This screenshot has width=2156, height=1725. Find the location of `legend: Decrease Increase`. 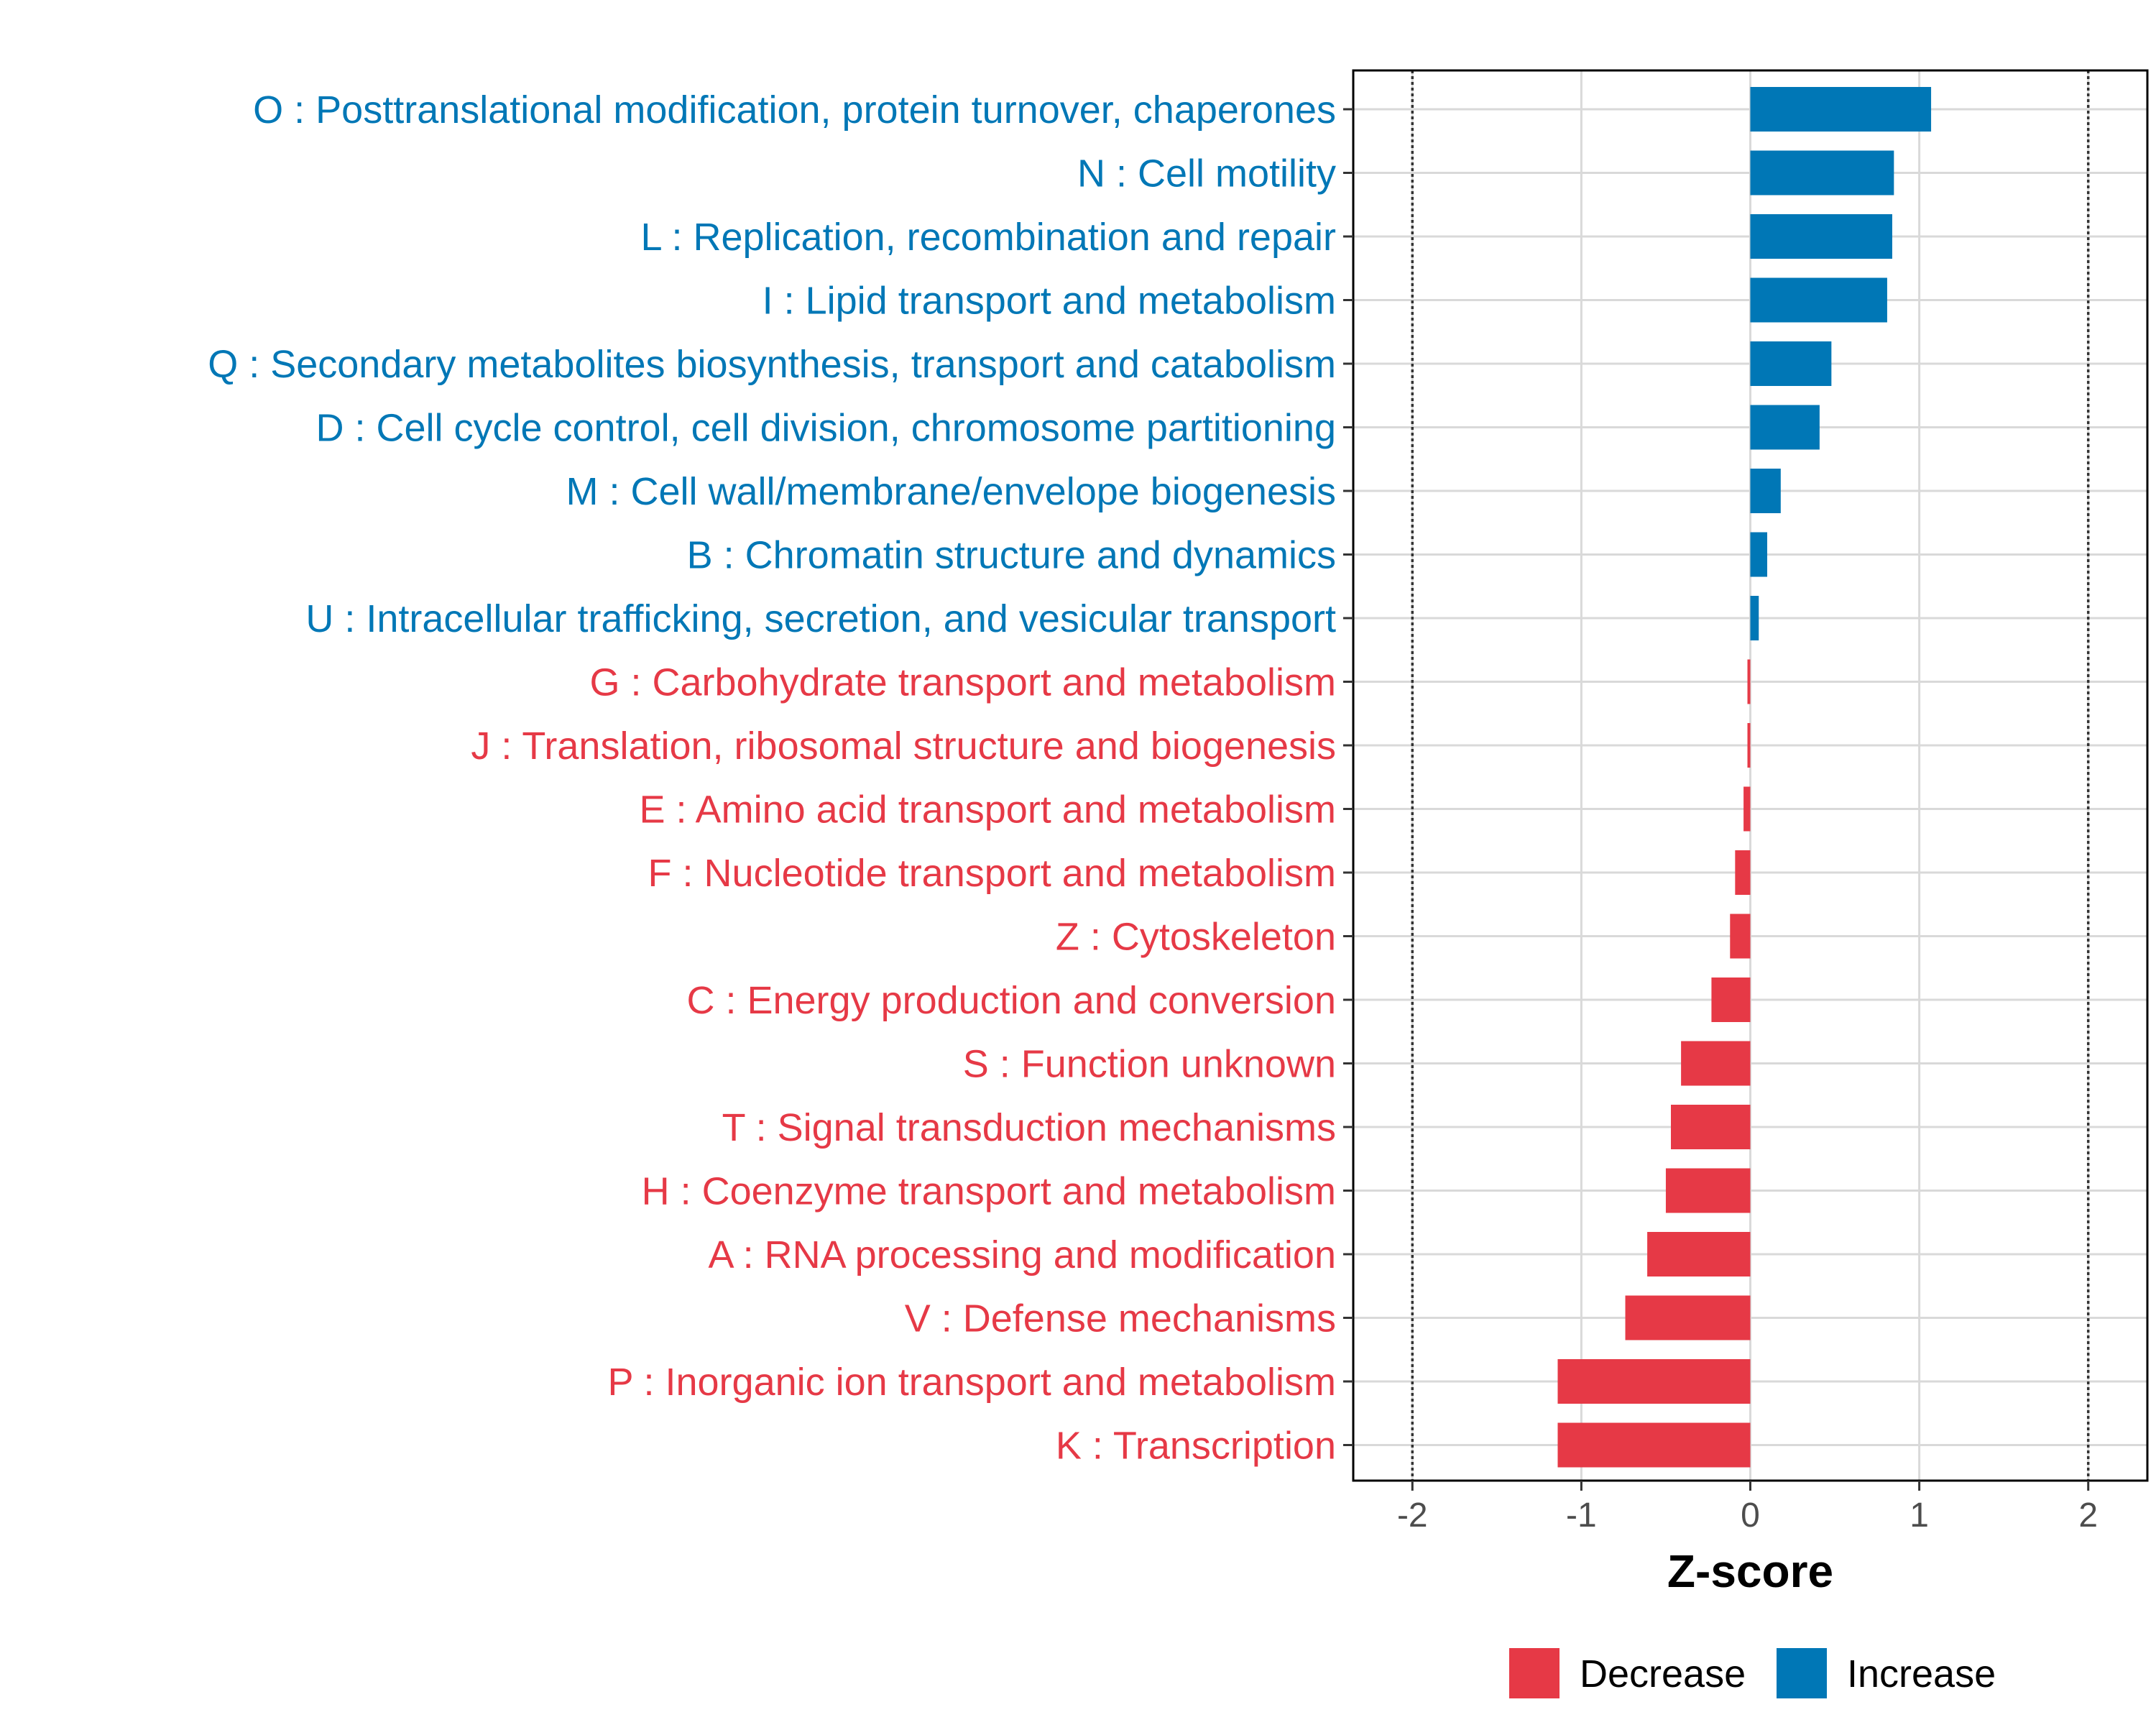

legend: Decrease Increase is located at coordinates (1752, 1673).